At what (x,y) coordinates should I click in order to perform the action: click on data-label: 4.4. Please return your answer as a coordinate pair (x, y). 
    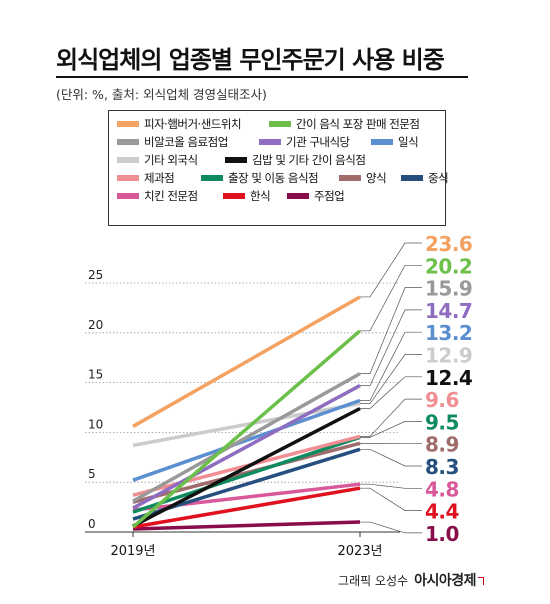
    Looking at the image, I should click on (442, 512).